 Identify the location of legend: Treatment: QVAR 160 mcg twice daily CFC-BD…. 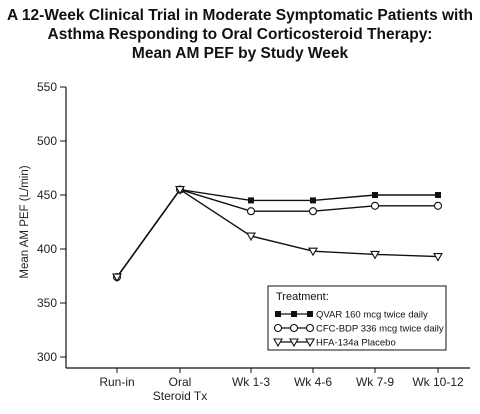
(357, 318).